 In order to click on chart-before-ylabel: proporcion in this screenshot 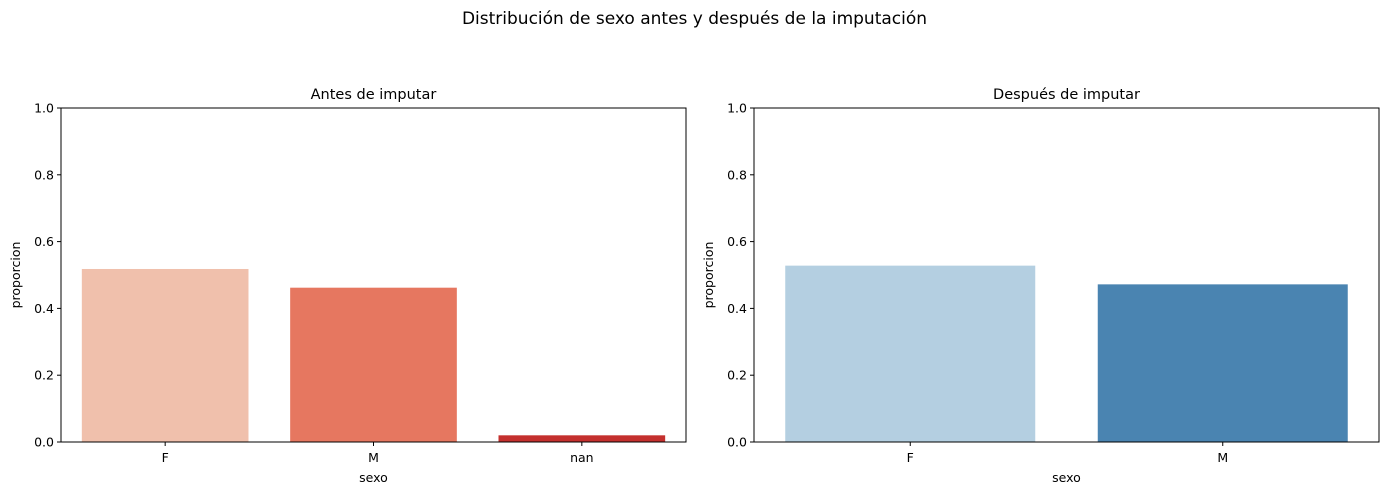, I will do `click(15, 275)`.